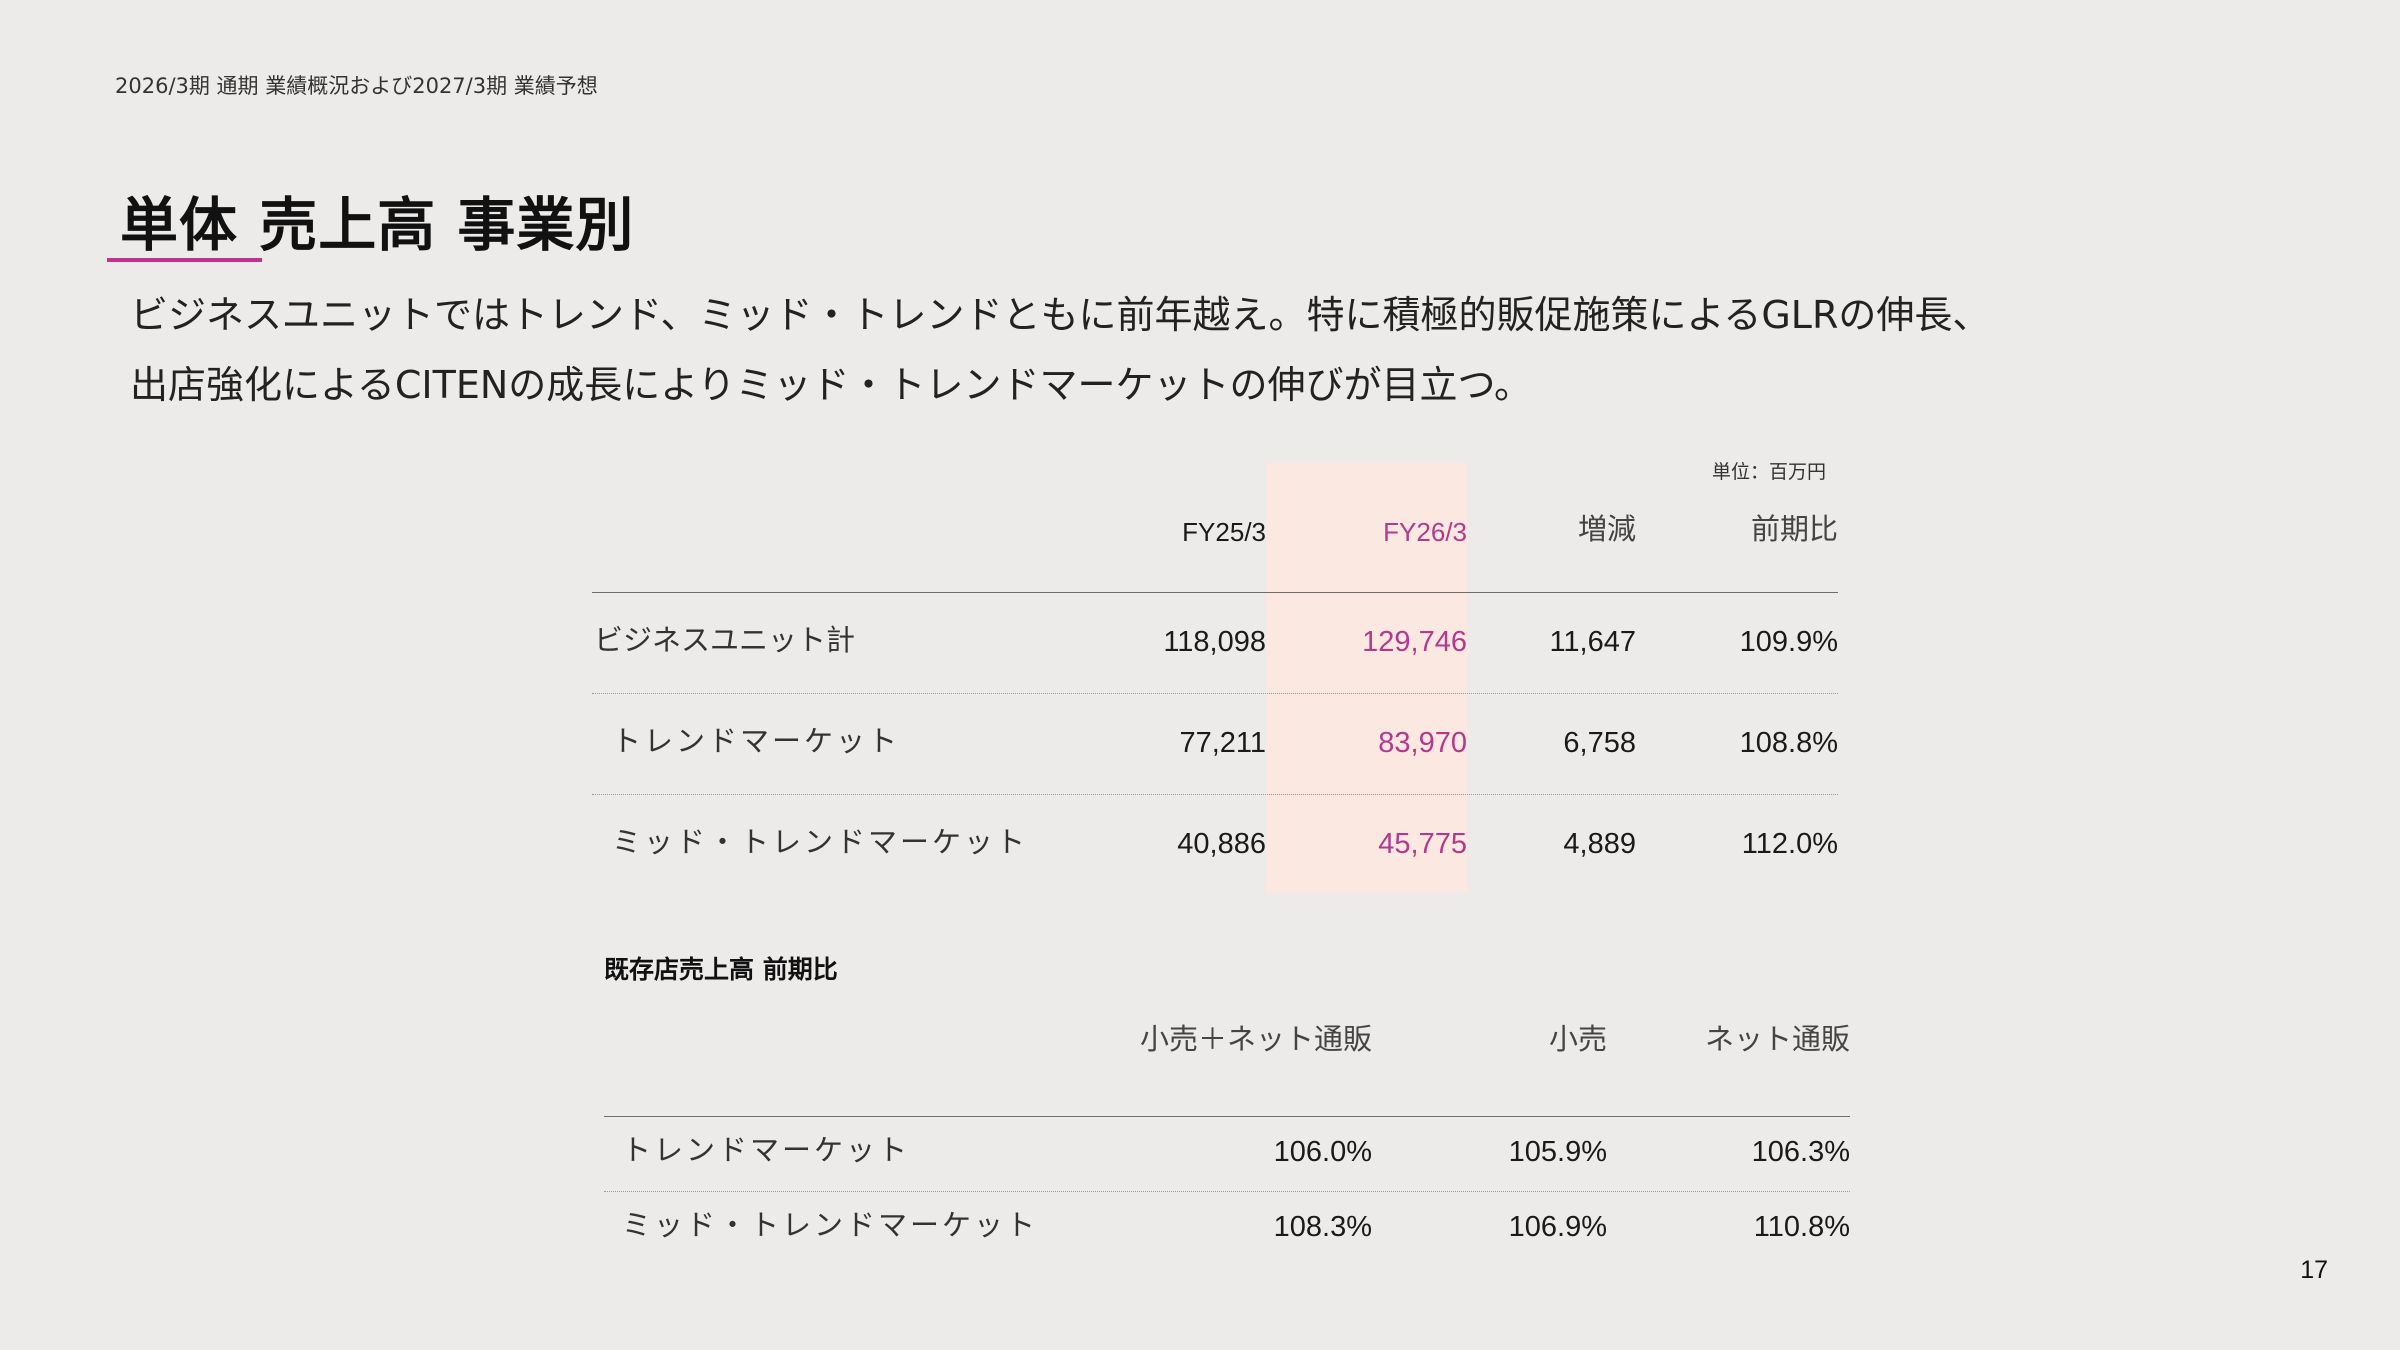 The height and width of the screenshot is (1350, 2400). Describe the element at coordinates (377, 225) in the screenshot. I see `page-title: 単体 売上高 事業別` at that location.